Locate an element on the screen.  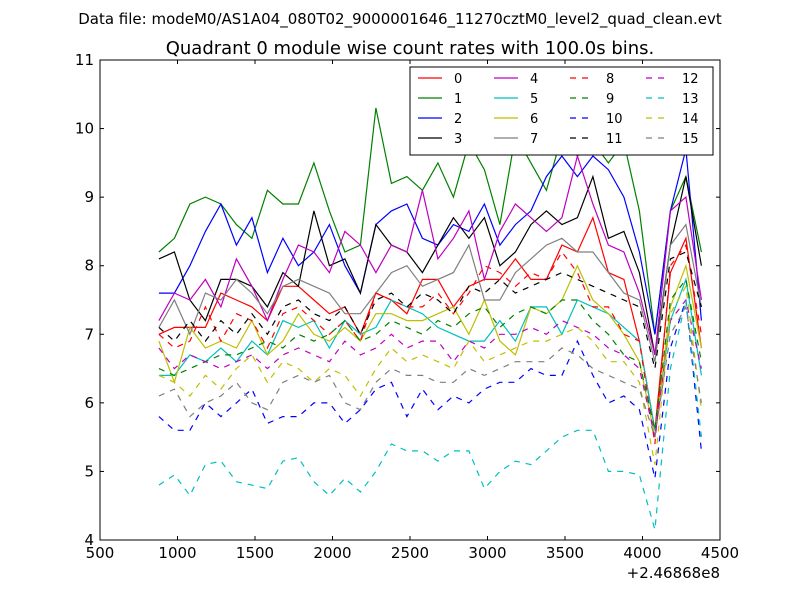
legend-label-1: 1 is located at coordinates (458, 99).